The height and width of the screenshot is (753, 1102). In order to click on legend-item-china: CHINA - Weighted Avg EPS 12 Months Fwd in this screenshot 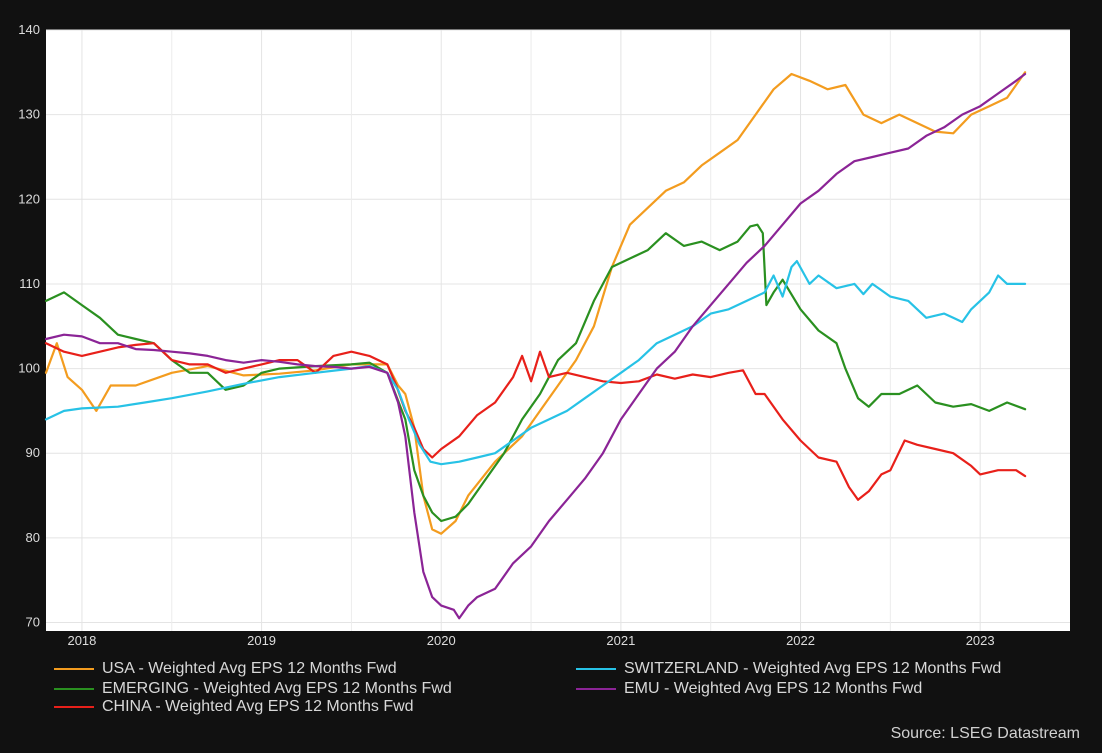, I will do `click(234, 707)`.